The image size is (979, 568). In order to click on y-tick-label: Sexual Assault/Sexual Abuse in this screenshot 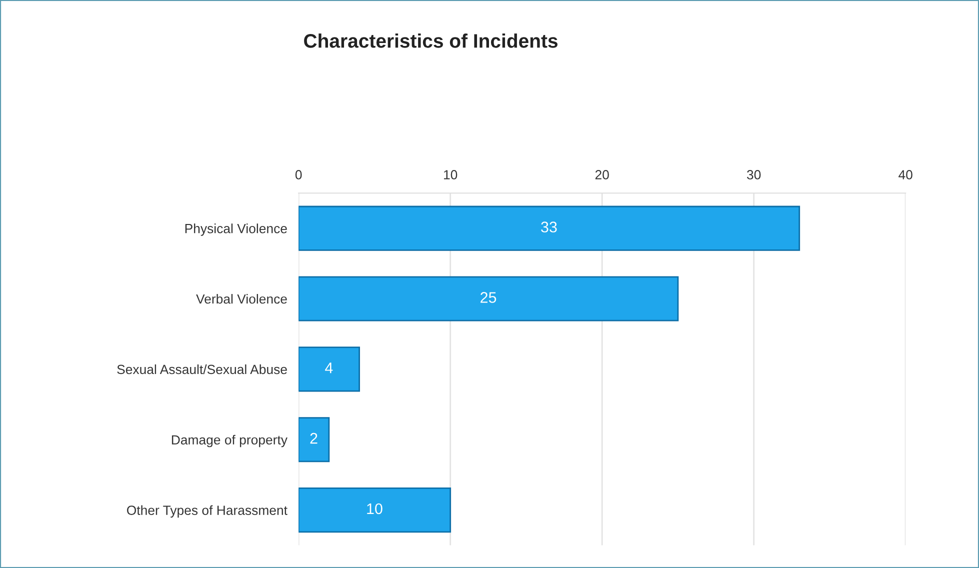, I will do `click(202, 369)`.